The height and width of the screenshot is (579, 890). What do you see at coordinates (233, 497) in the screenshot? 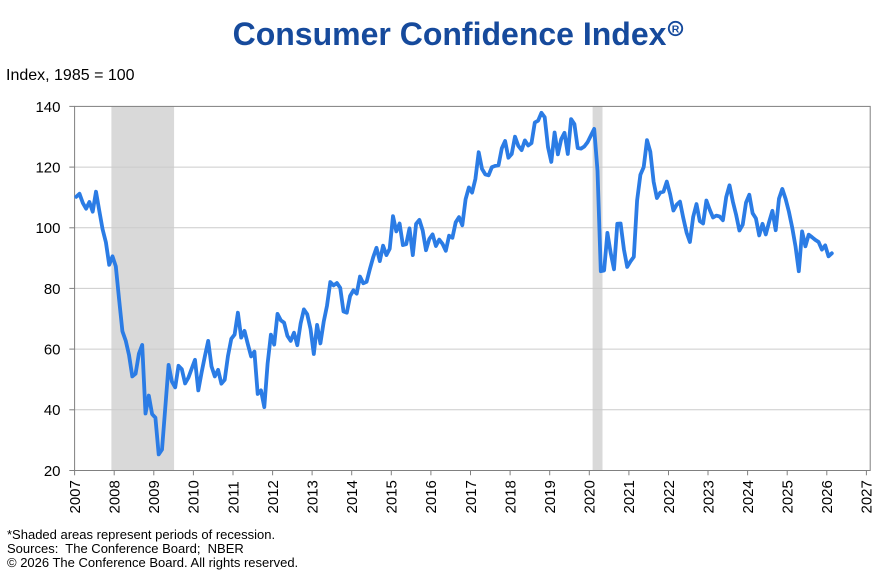
I see `svg-text: 2011` at bounding box center [233, 497].